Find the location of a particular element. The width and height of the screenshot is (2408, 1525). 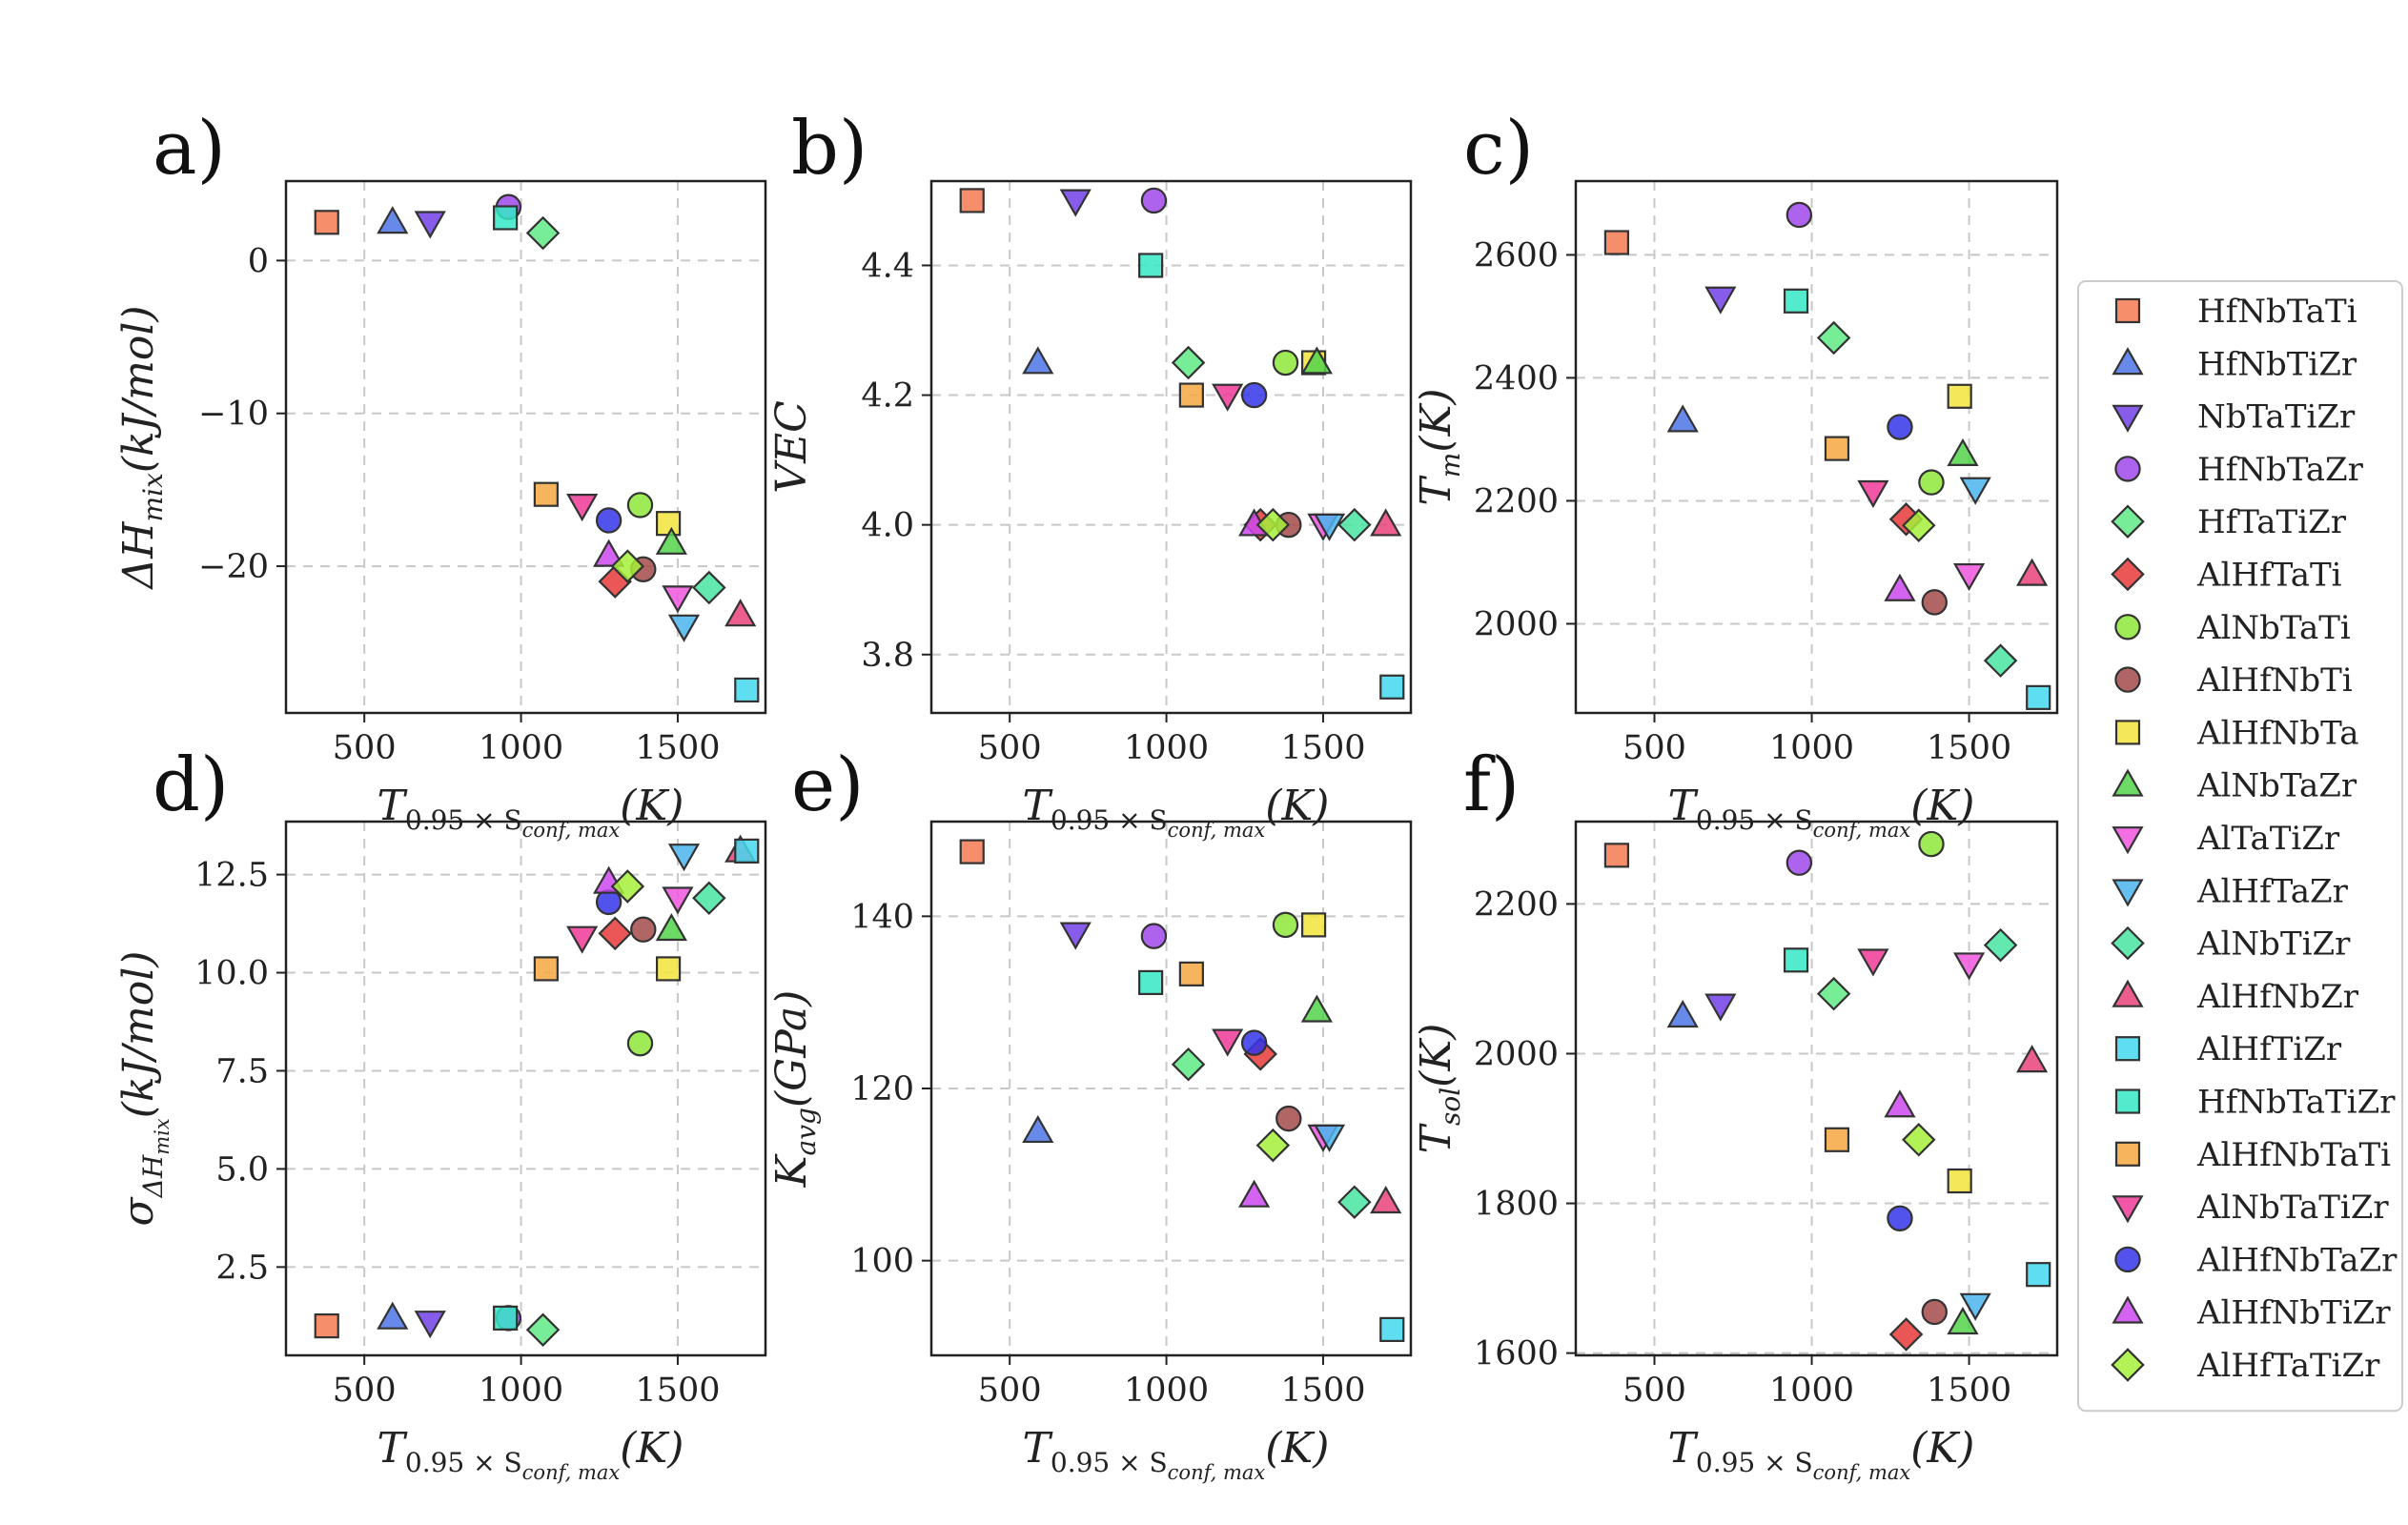

legend-label: HfNbTaZr is located at coordinates (2280, 470).